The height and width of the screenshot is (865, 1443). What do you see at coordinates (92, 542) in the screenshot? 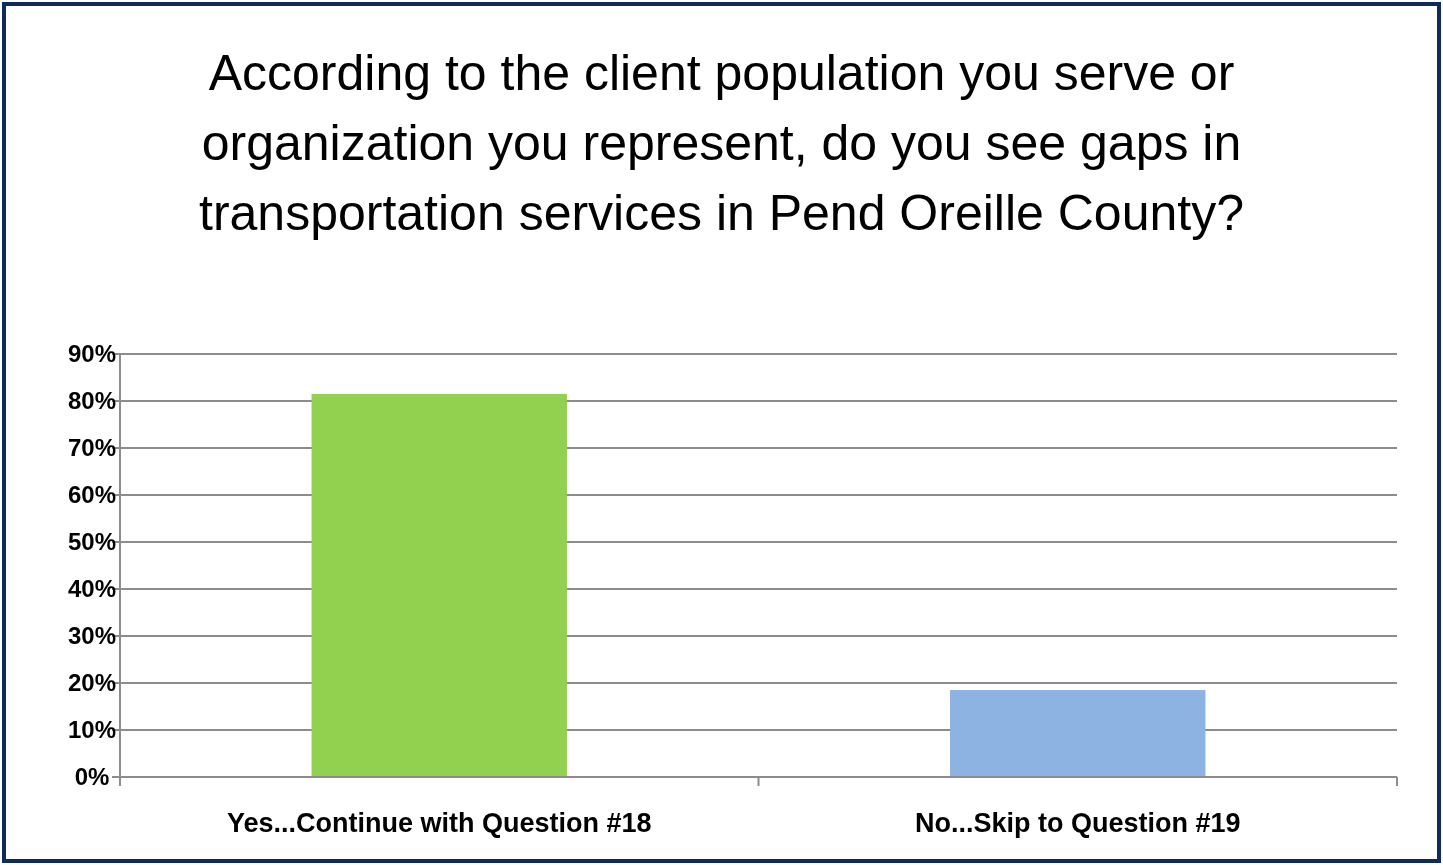
I see `y-tick-label: 50%` at bounding box center [92, 542].